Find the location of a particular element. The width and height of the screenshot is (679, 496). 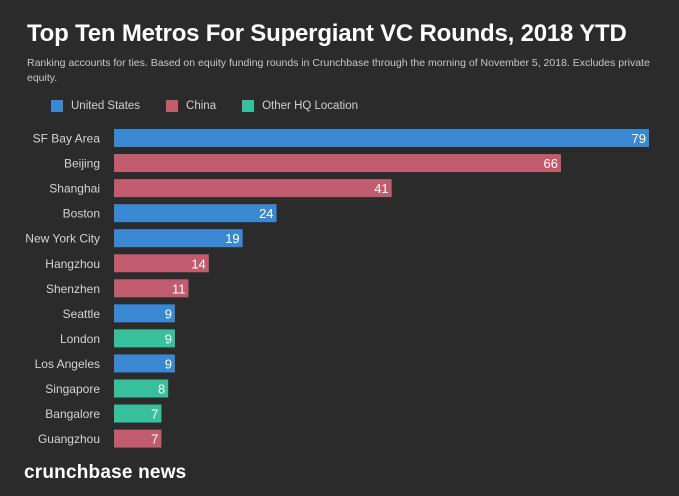

category-label: SF Bay Area is located at coordinates (67, 139).